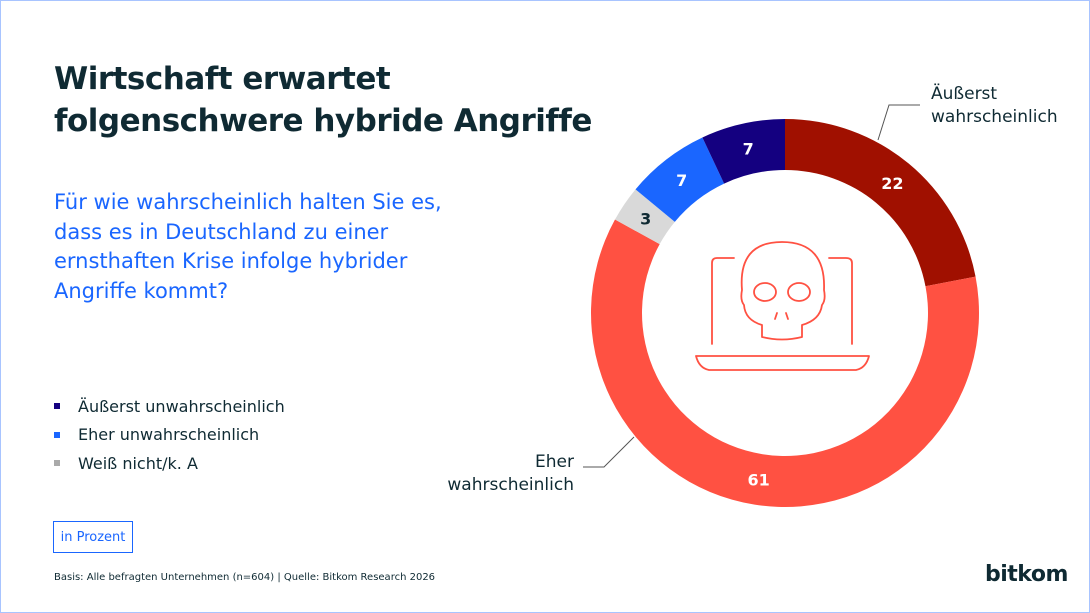 Image resolution: width=1090 pixels, height=613 pixels. What do you see at coordinates (507, 474) in the screenshot?
I see `callout-rather-likely: Eher wahrscheinlich` at bounding box center [507, 474].